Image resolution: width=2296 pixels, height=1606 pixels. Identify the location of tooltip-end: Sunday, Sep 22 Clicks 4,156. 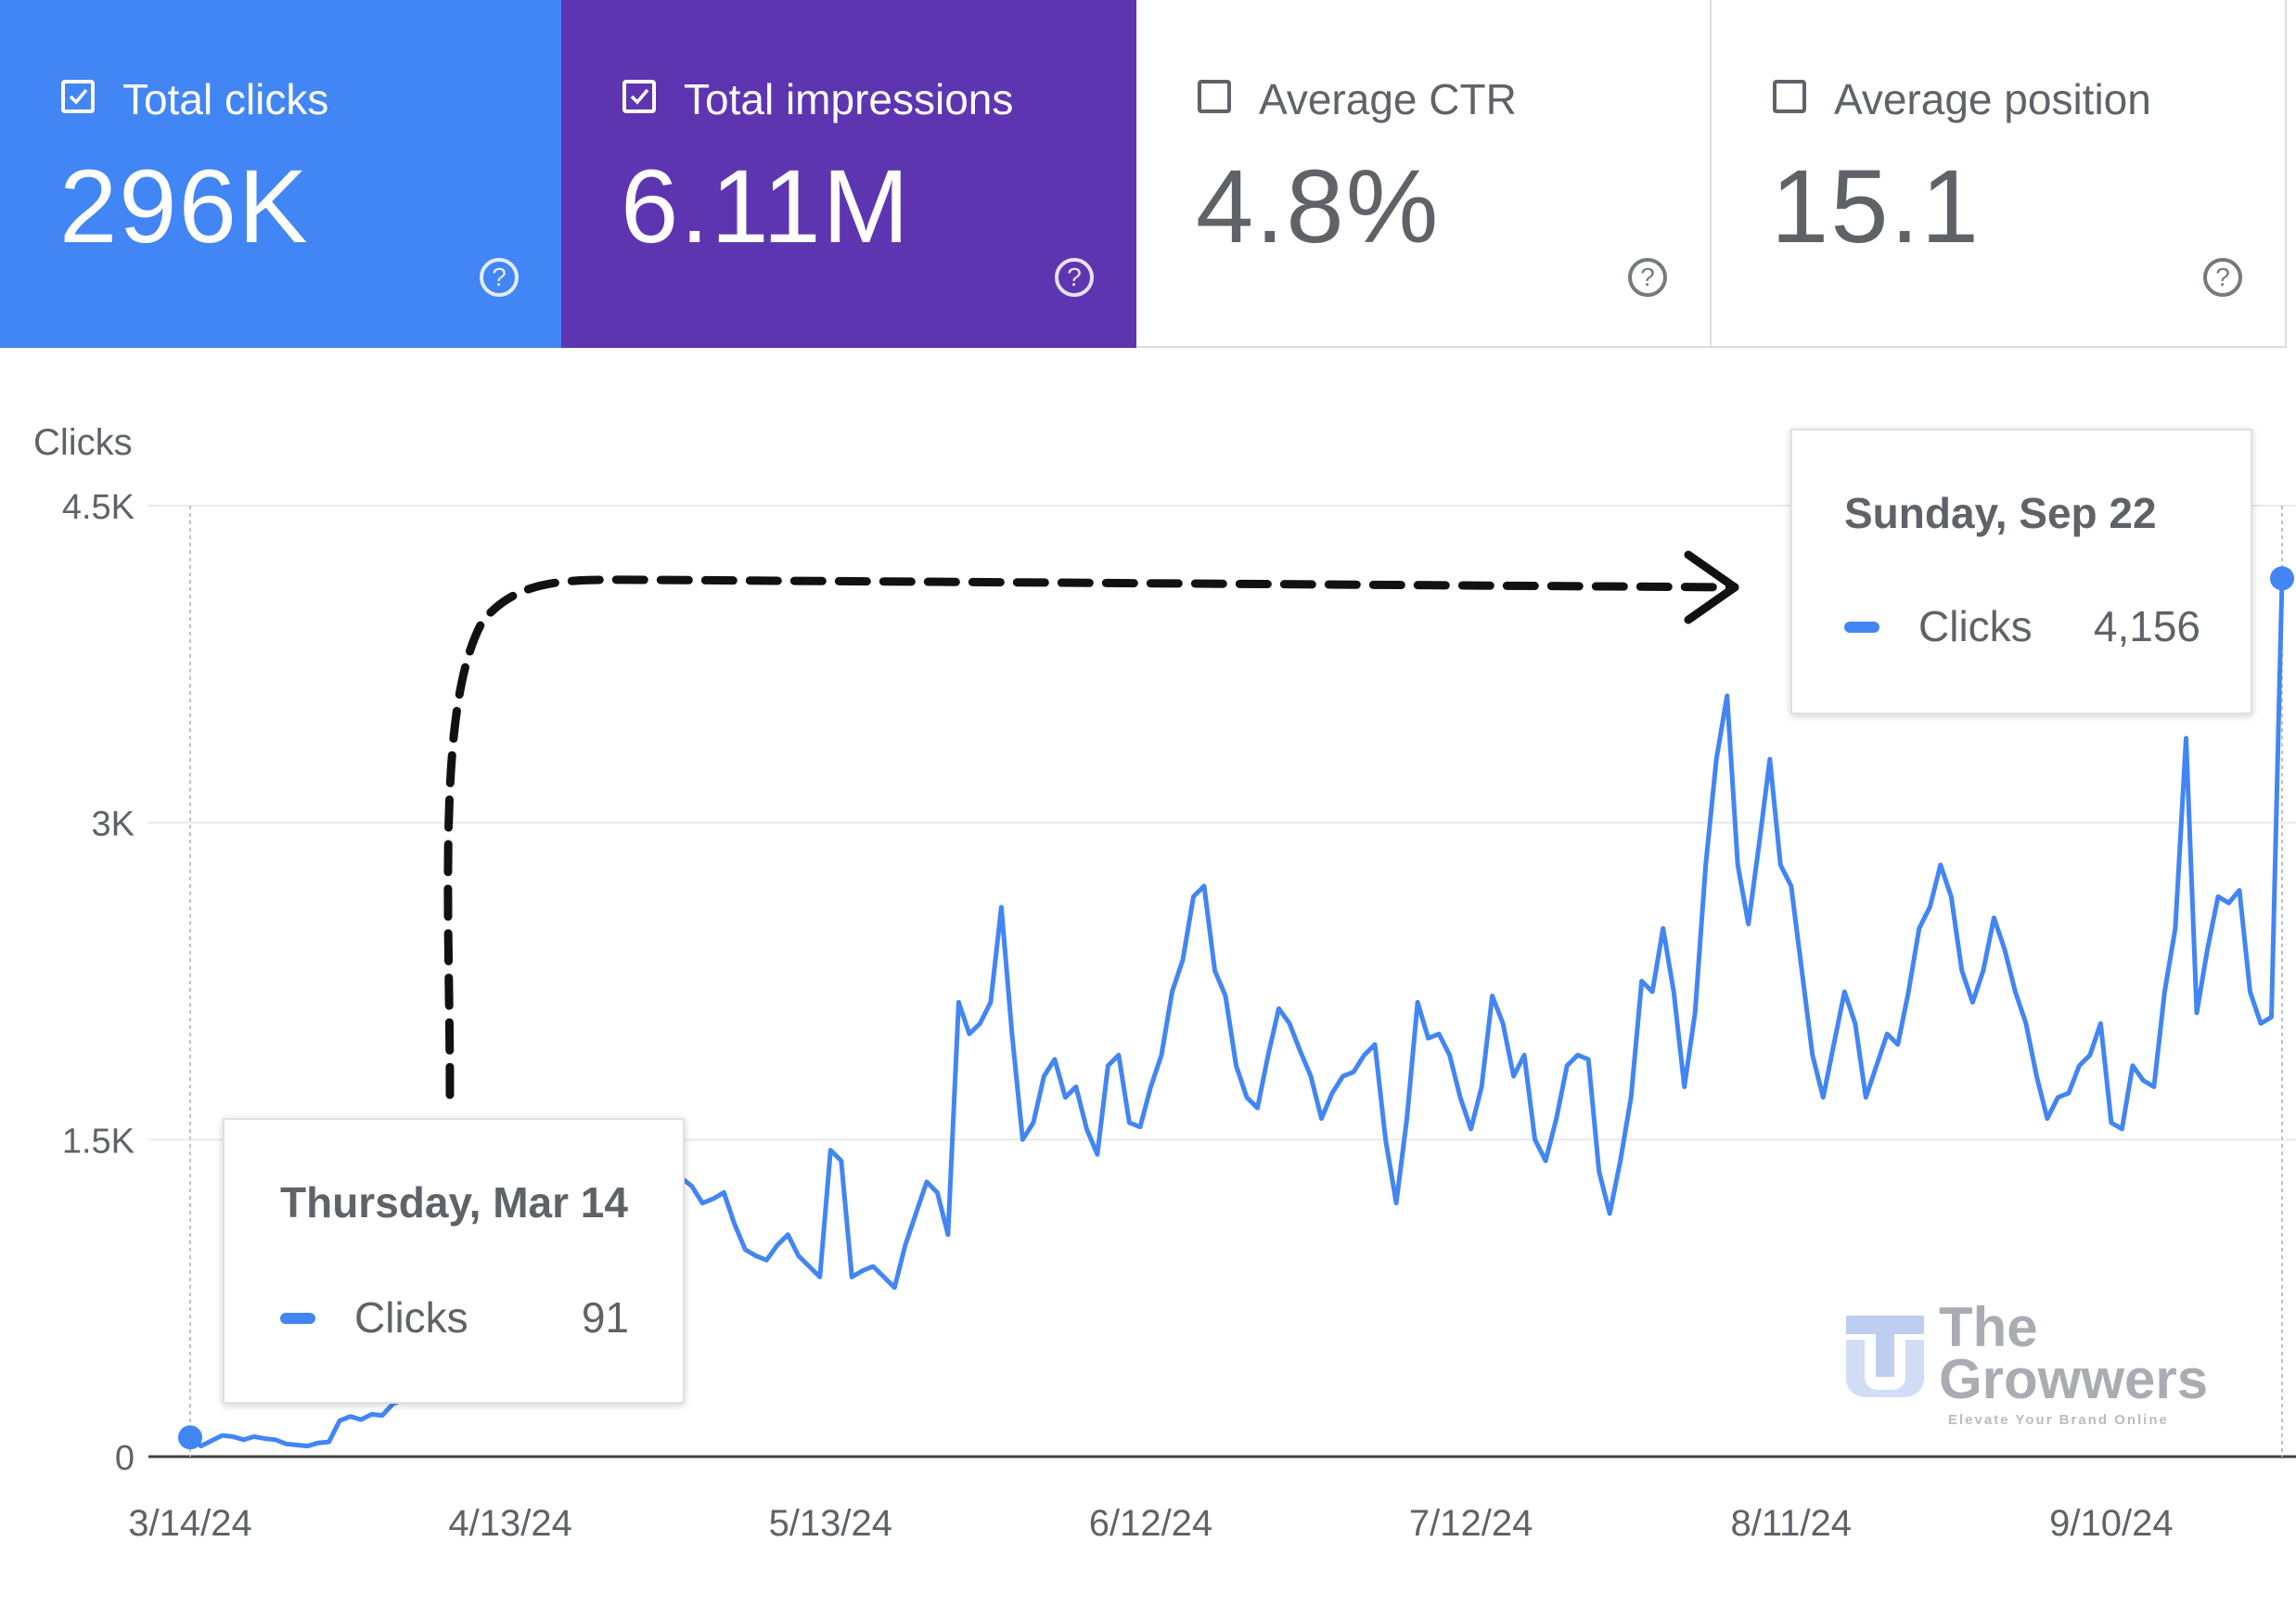
(2021, 571).